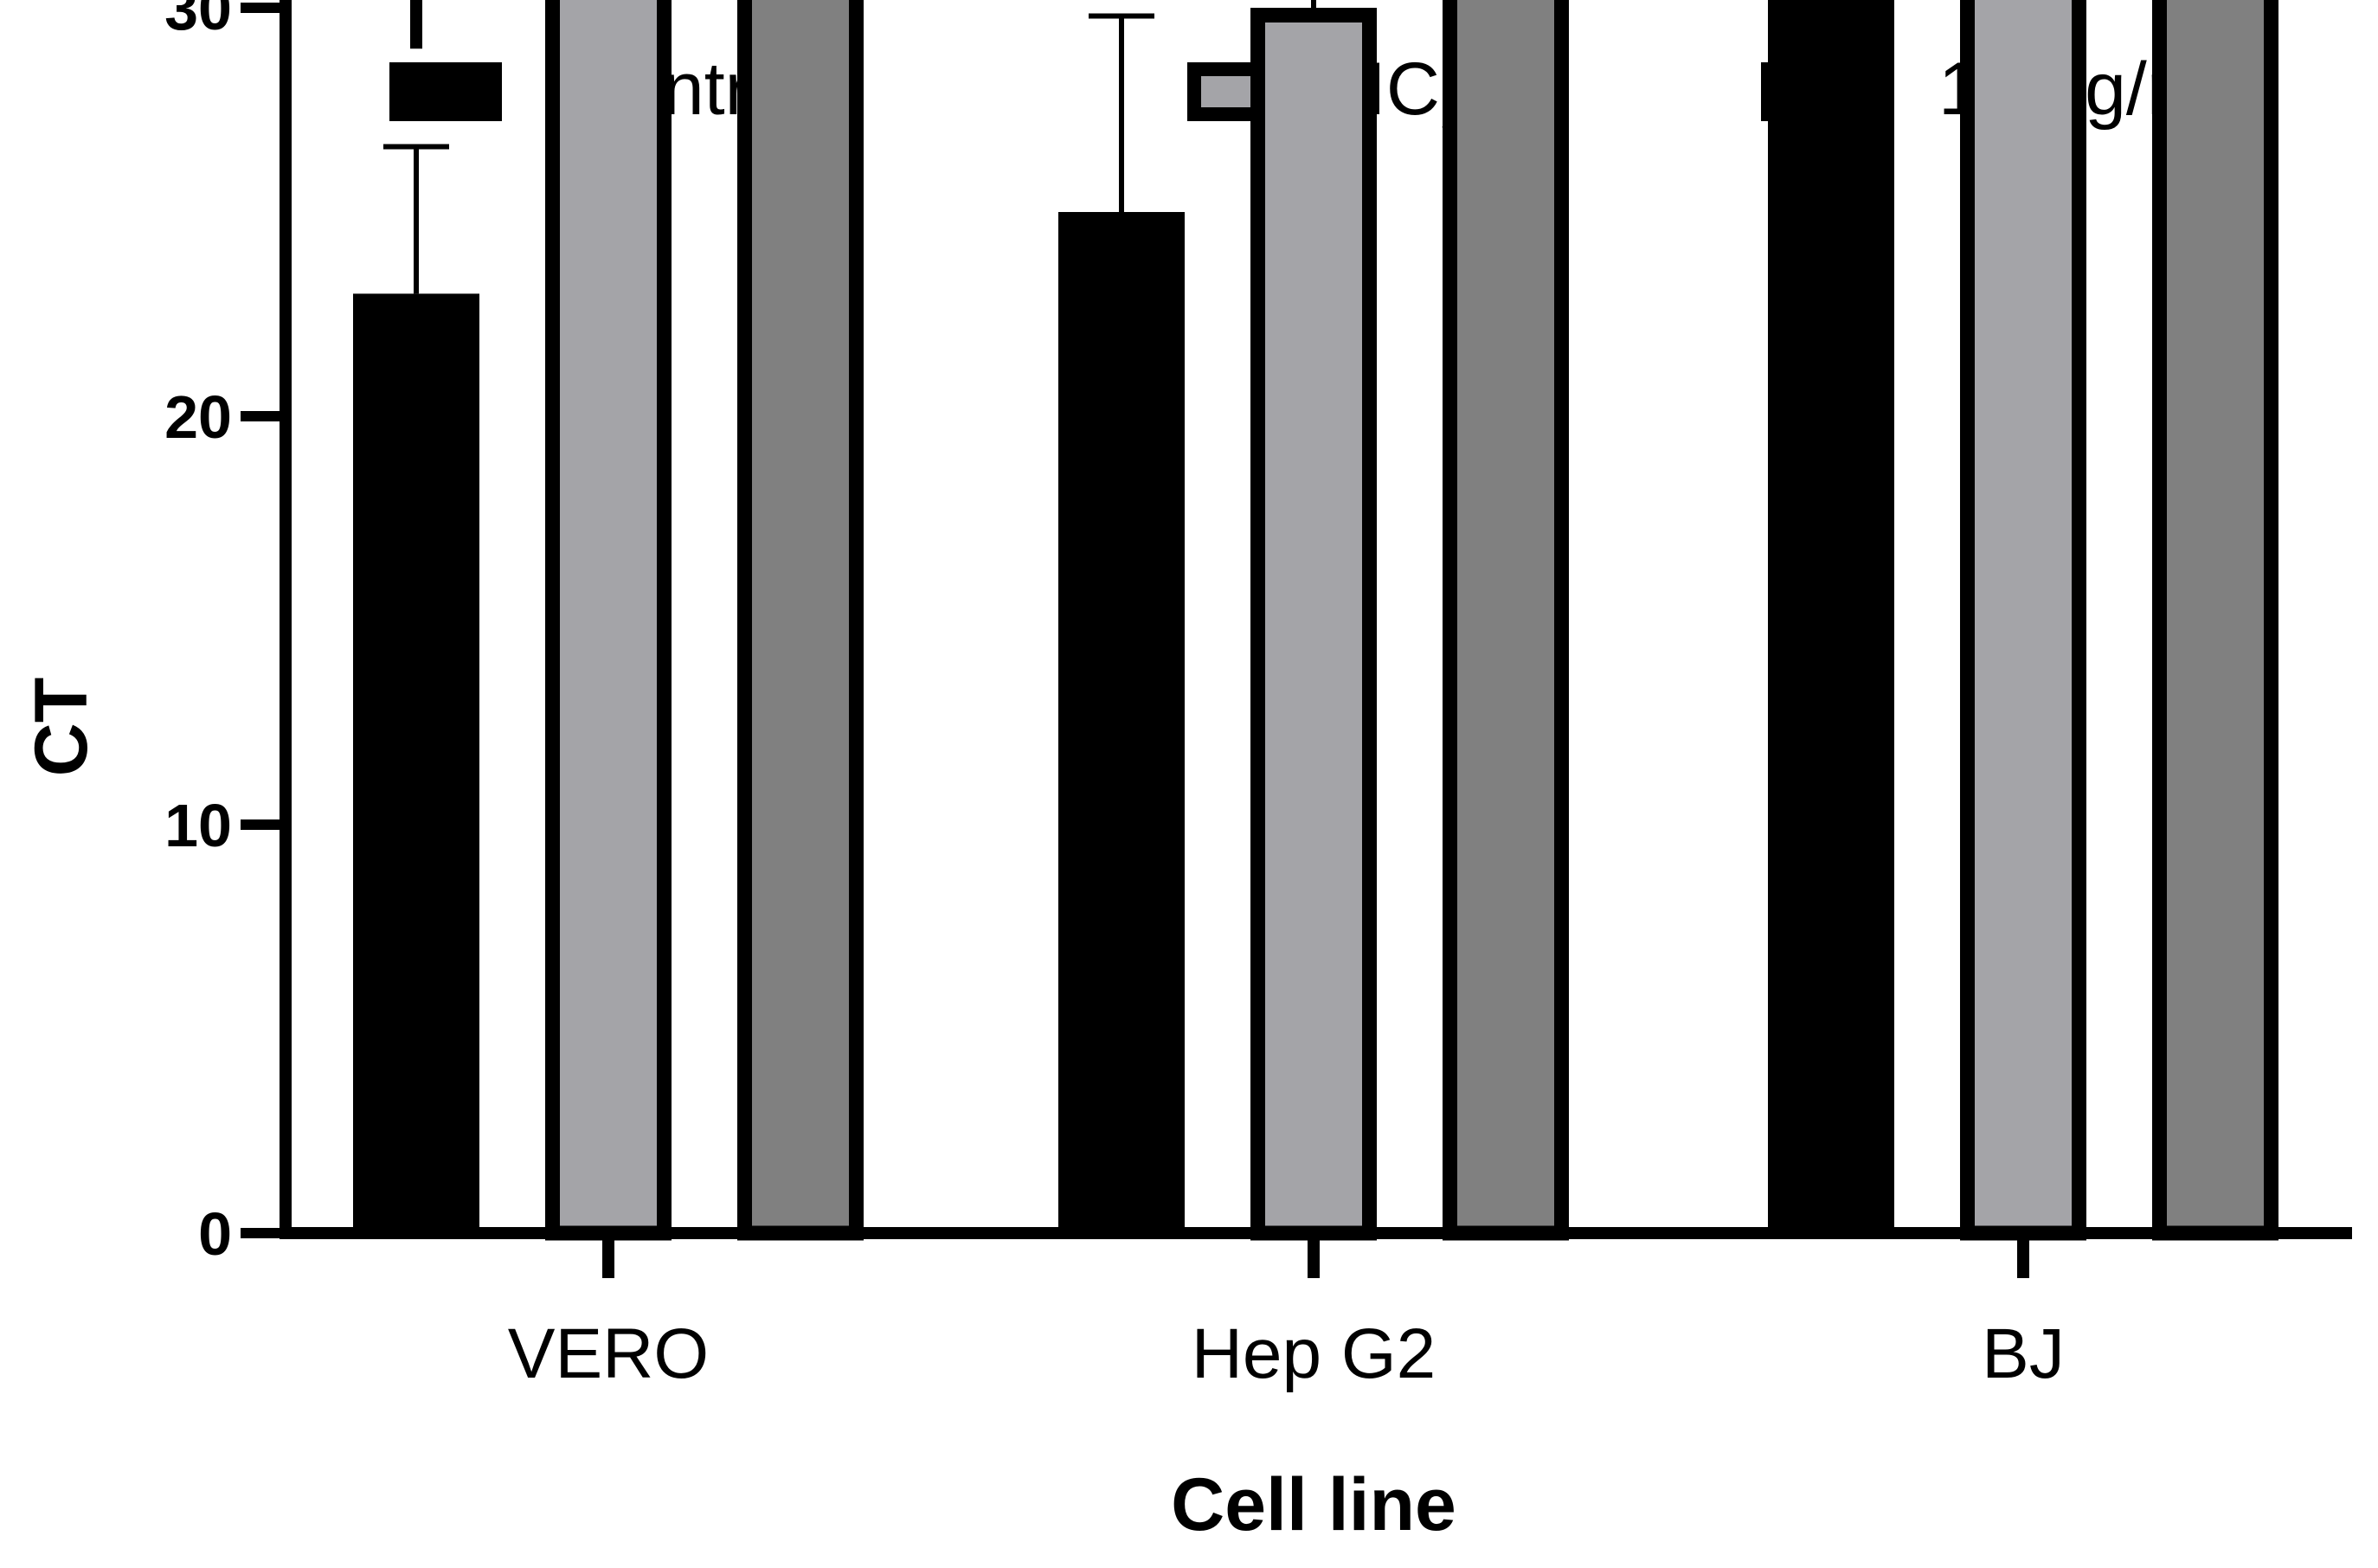  What do you see at coordinates (1314, 1353) in the screenshot?
I see `x-tick-label-1: Hep G2` at bounding box center [1314, 1353].